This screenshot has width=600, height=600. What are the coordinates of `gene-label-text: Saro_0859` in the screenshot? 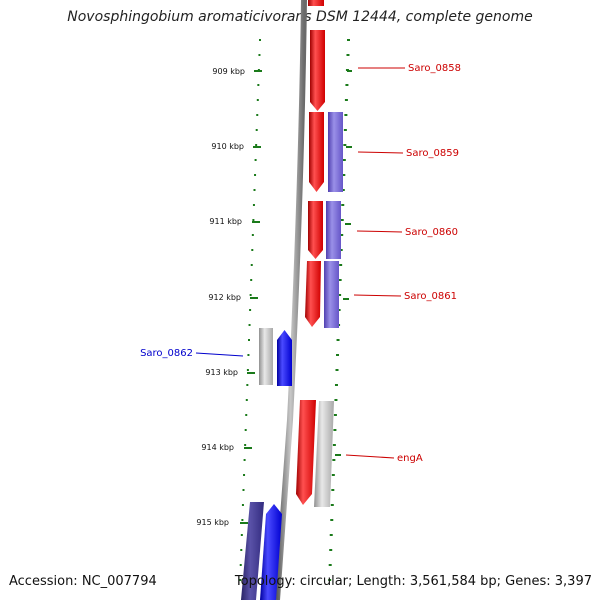 It's located at (432, 153).